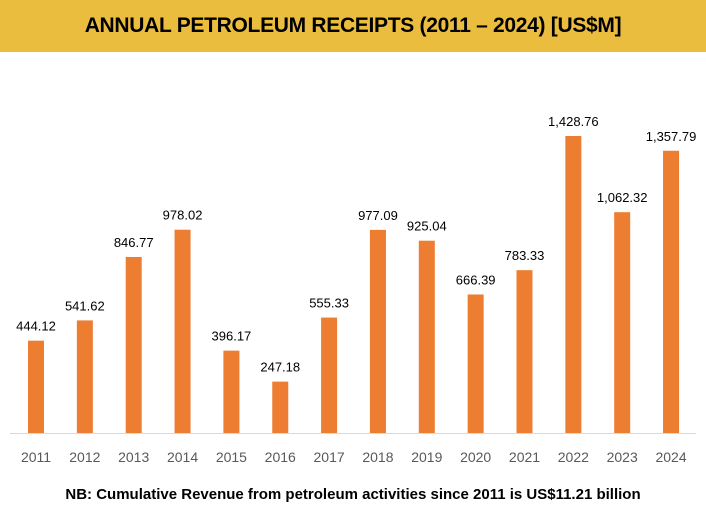  What do you see at coordinates (329, 457) in the screenshot?
I see `x-tick-label-2017: 2017` at bounding box center [329, 457].